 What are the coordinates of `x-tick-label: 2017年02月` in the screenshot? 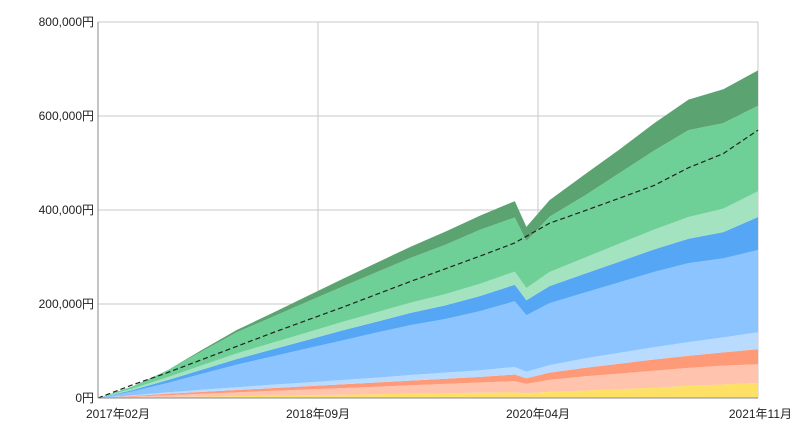 It's located at (118, 414).